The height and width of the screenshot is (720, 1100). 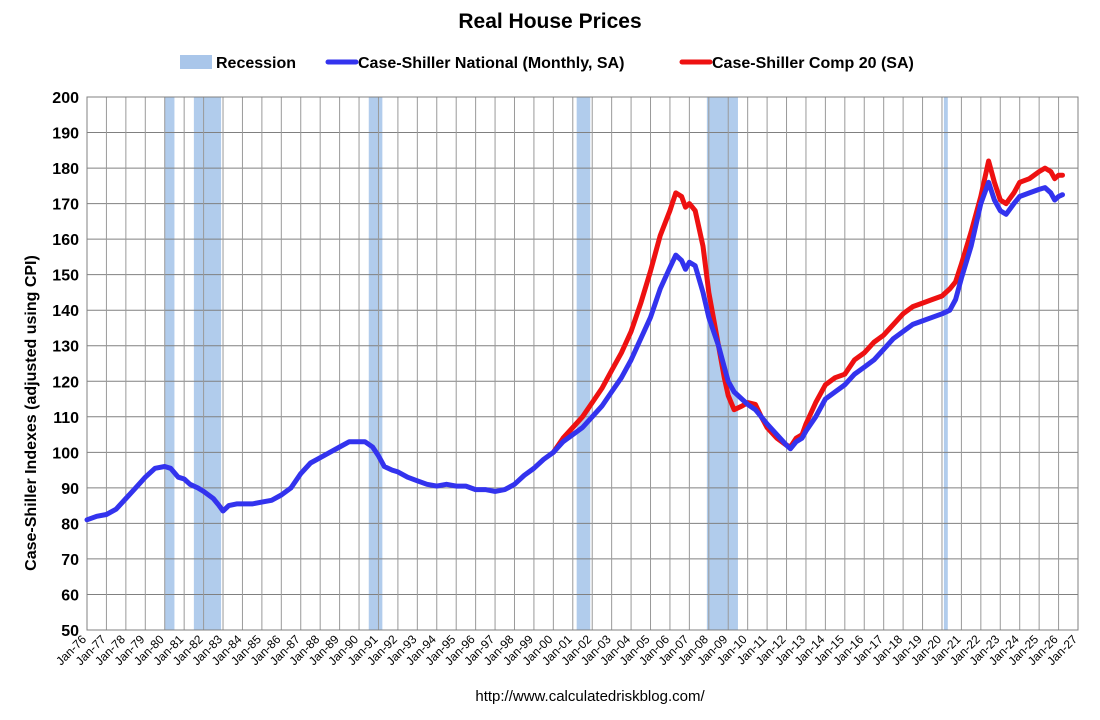 What do you see at coordinates (65, 169) in the screenshot?
I see `y-tick-label: 180` at bounding box center [65, 169].